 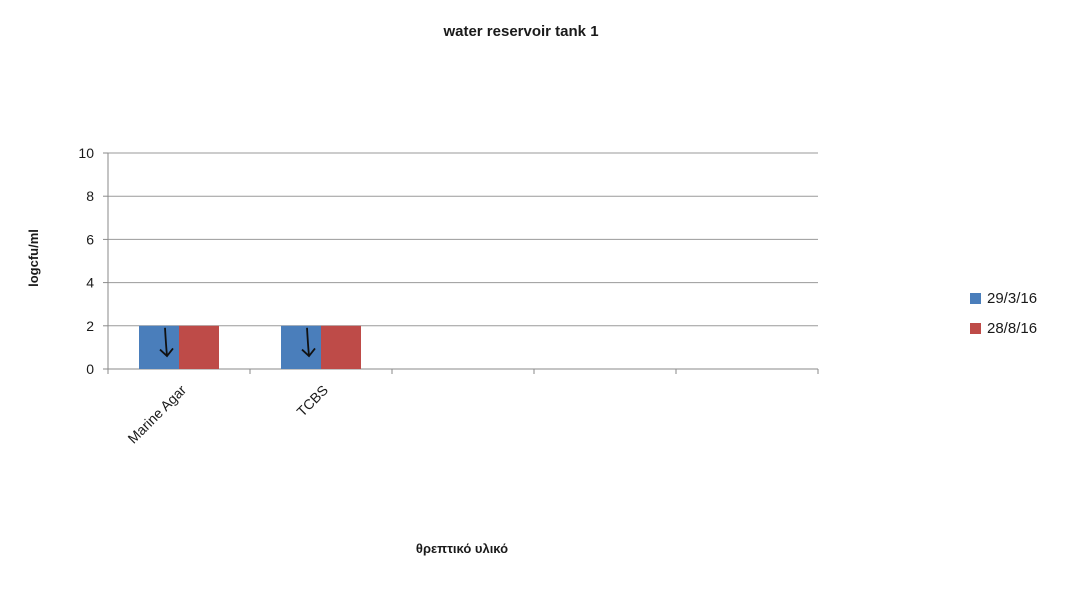 I want to click on chart-title: water reservoir tank 1, so click(x=520, y=31).